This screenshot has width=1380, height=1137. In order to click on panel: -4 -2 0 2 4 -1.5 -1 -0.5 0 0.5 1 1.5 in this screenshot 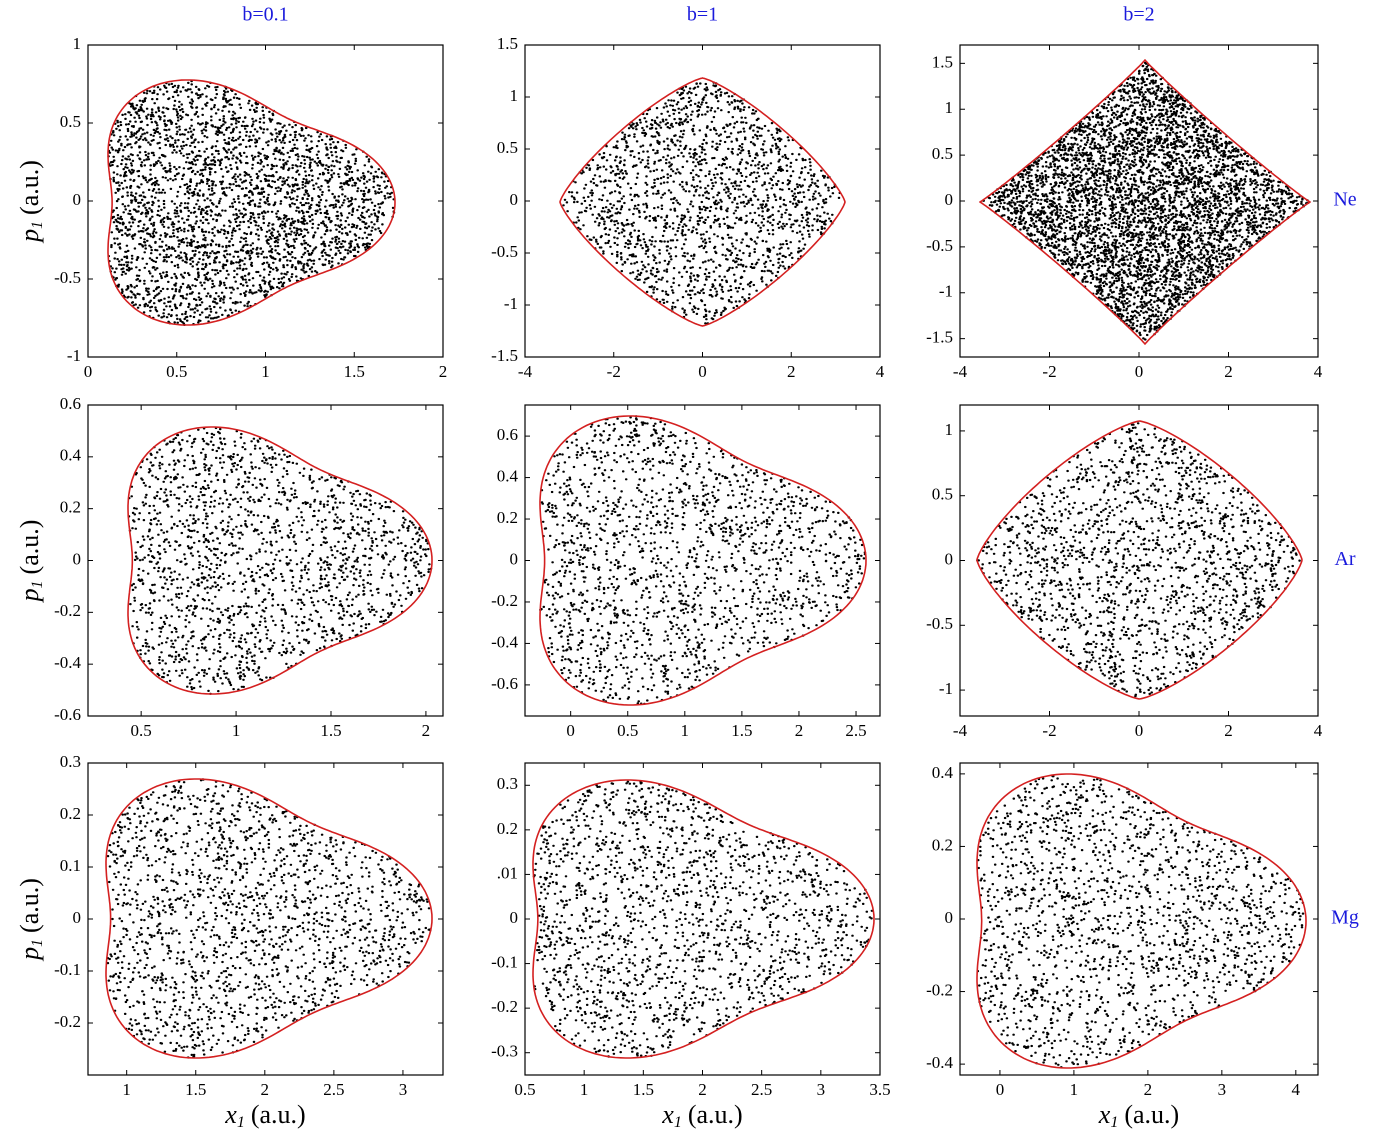, I will do `click(1124, 212)`.